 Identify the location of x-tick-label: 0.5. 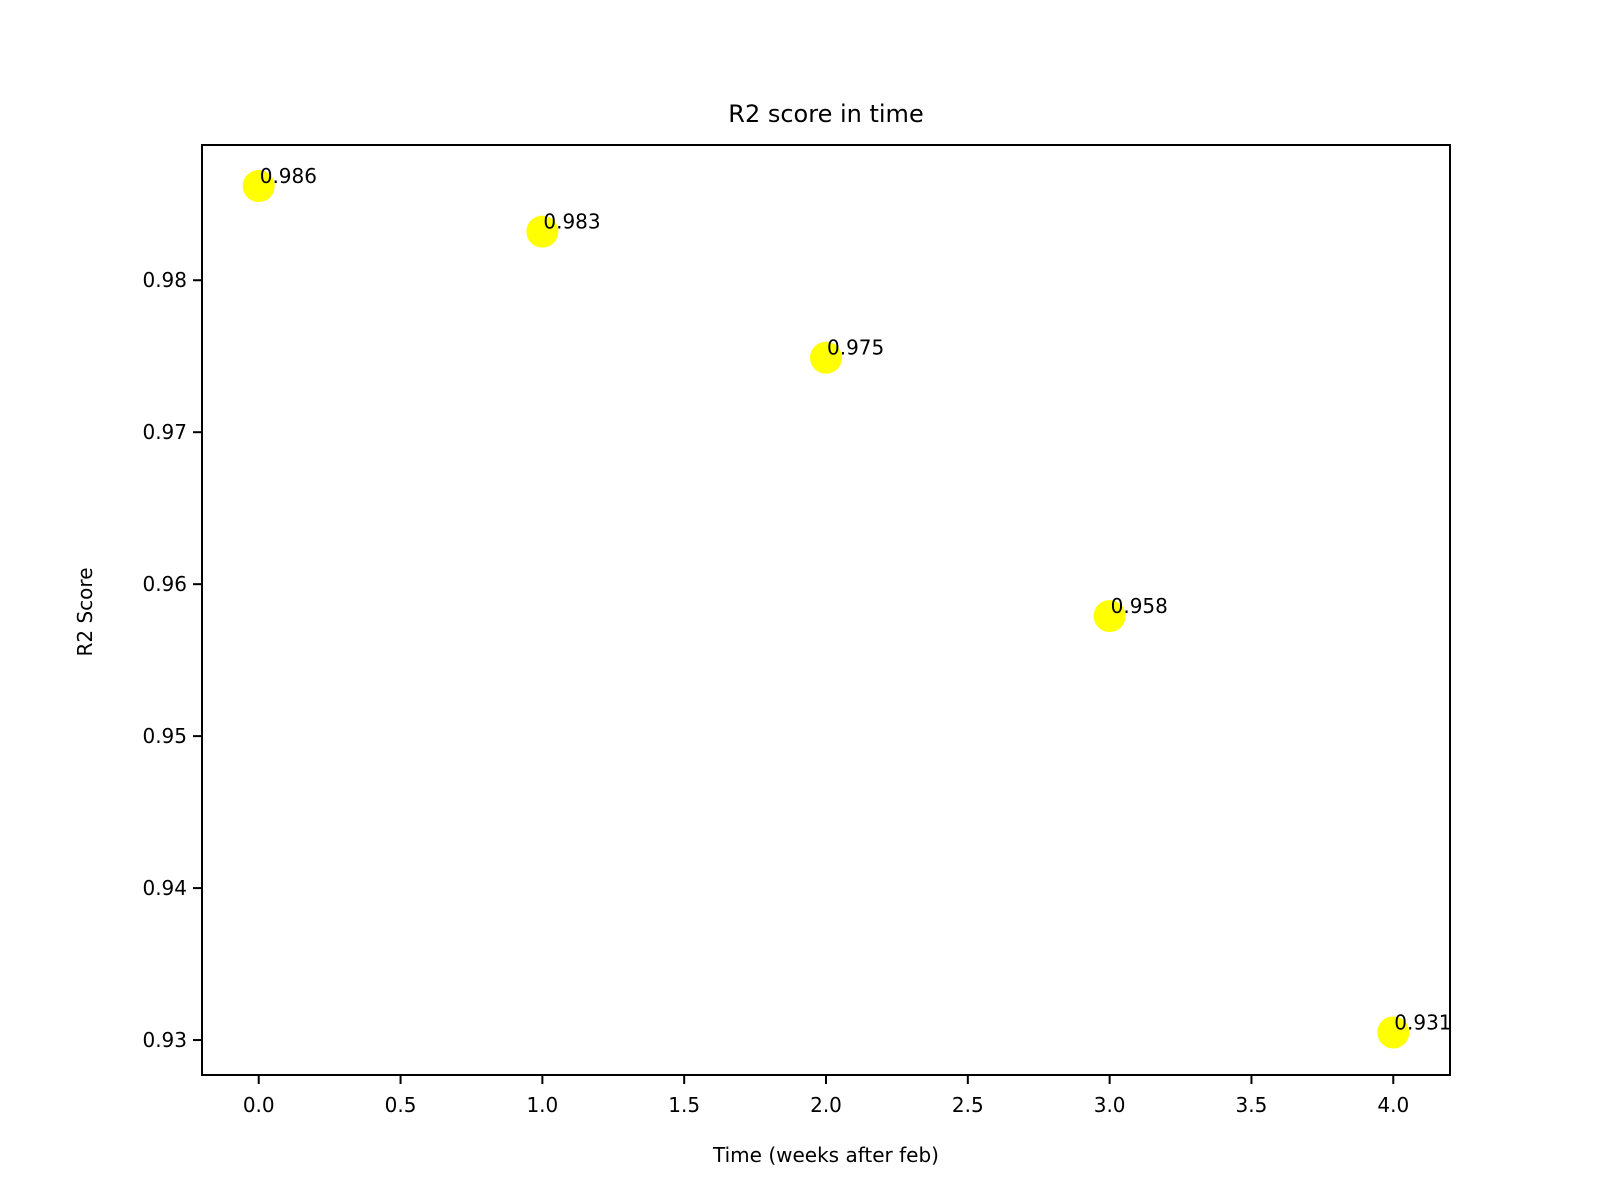
(401, 1105).